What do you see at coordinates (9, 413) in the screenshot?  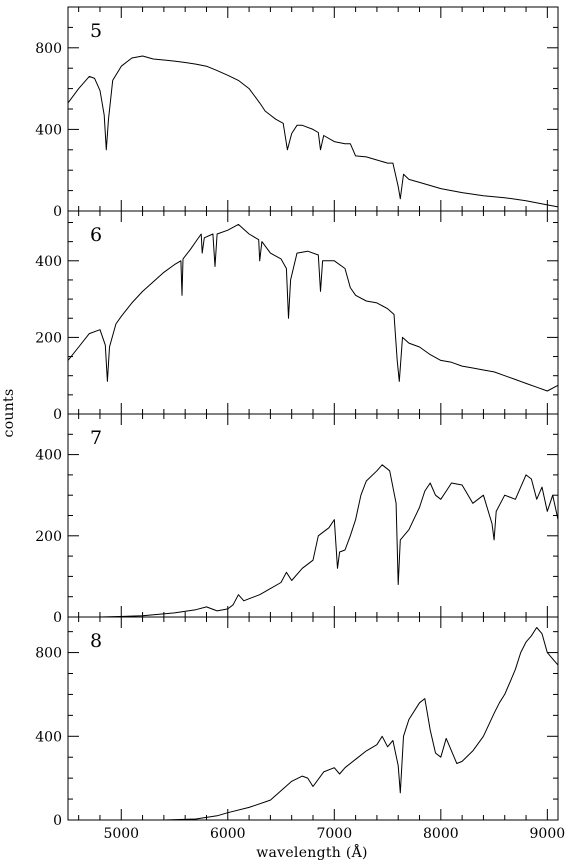 I see `y-axis-title: counts` at bounding box center [9, 413].